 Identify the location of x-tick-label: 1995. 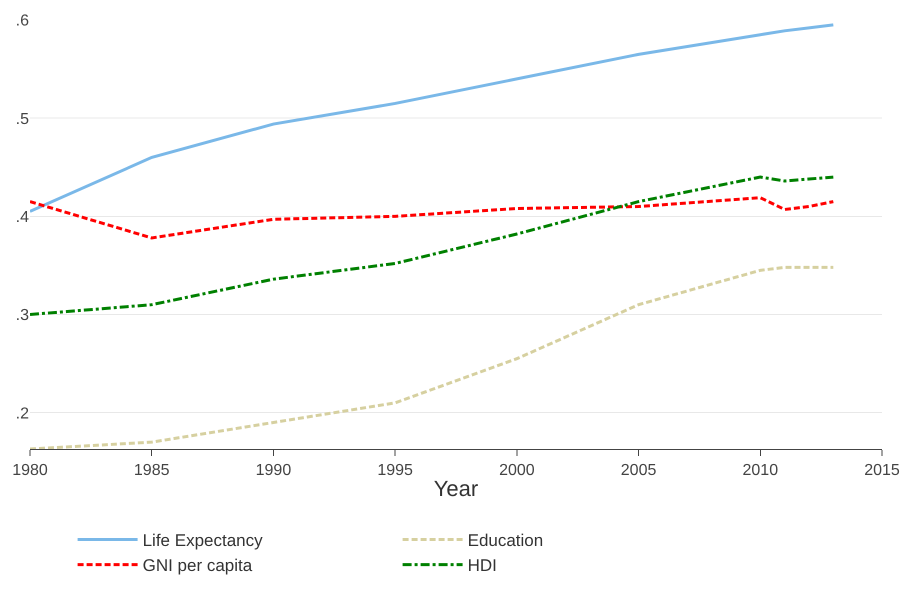
(395, 471).